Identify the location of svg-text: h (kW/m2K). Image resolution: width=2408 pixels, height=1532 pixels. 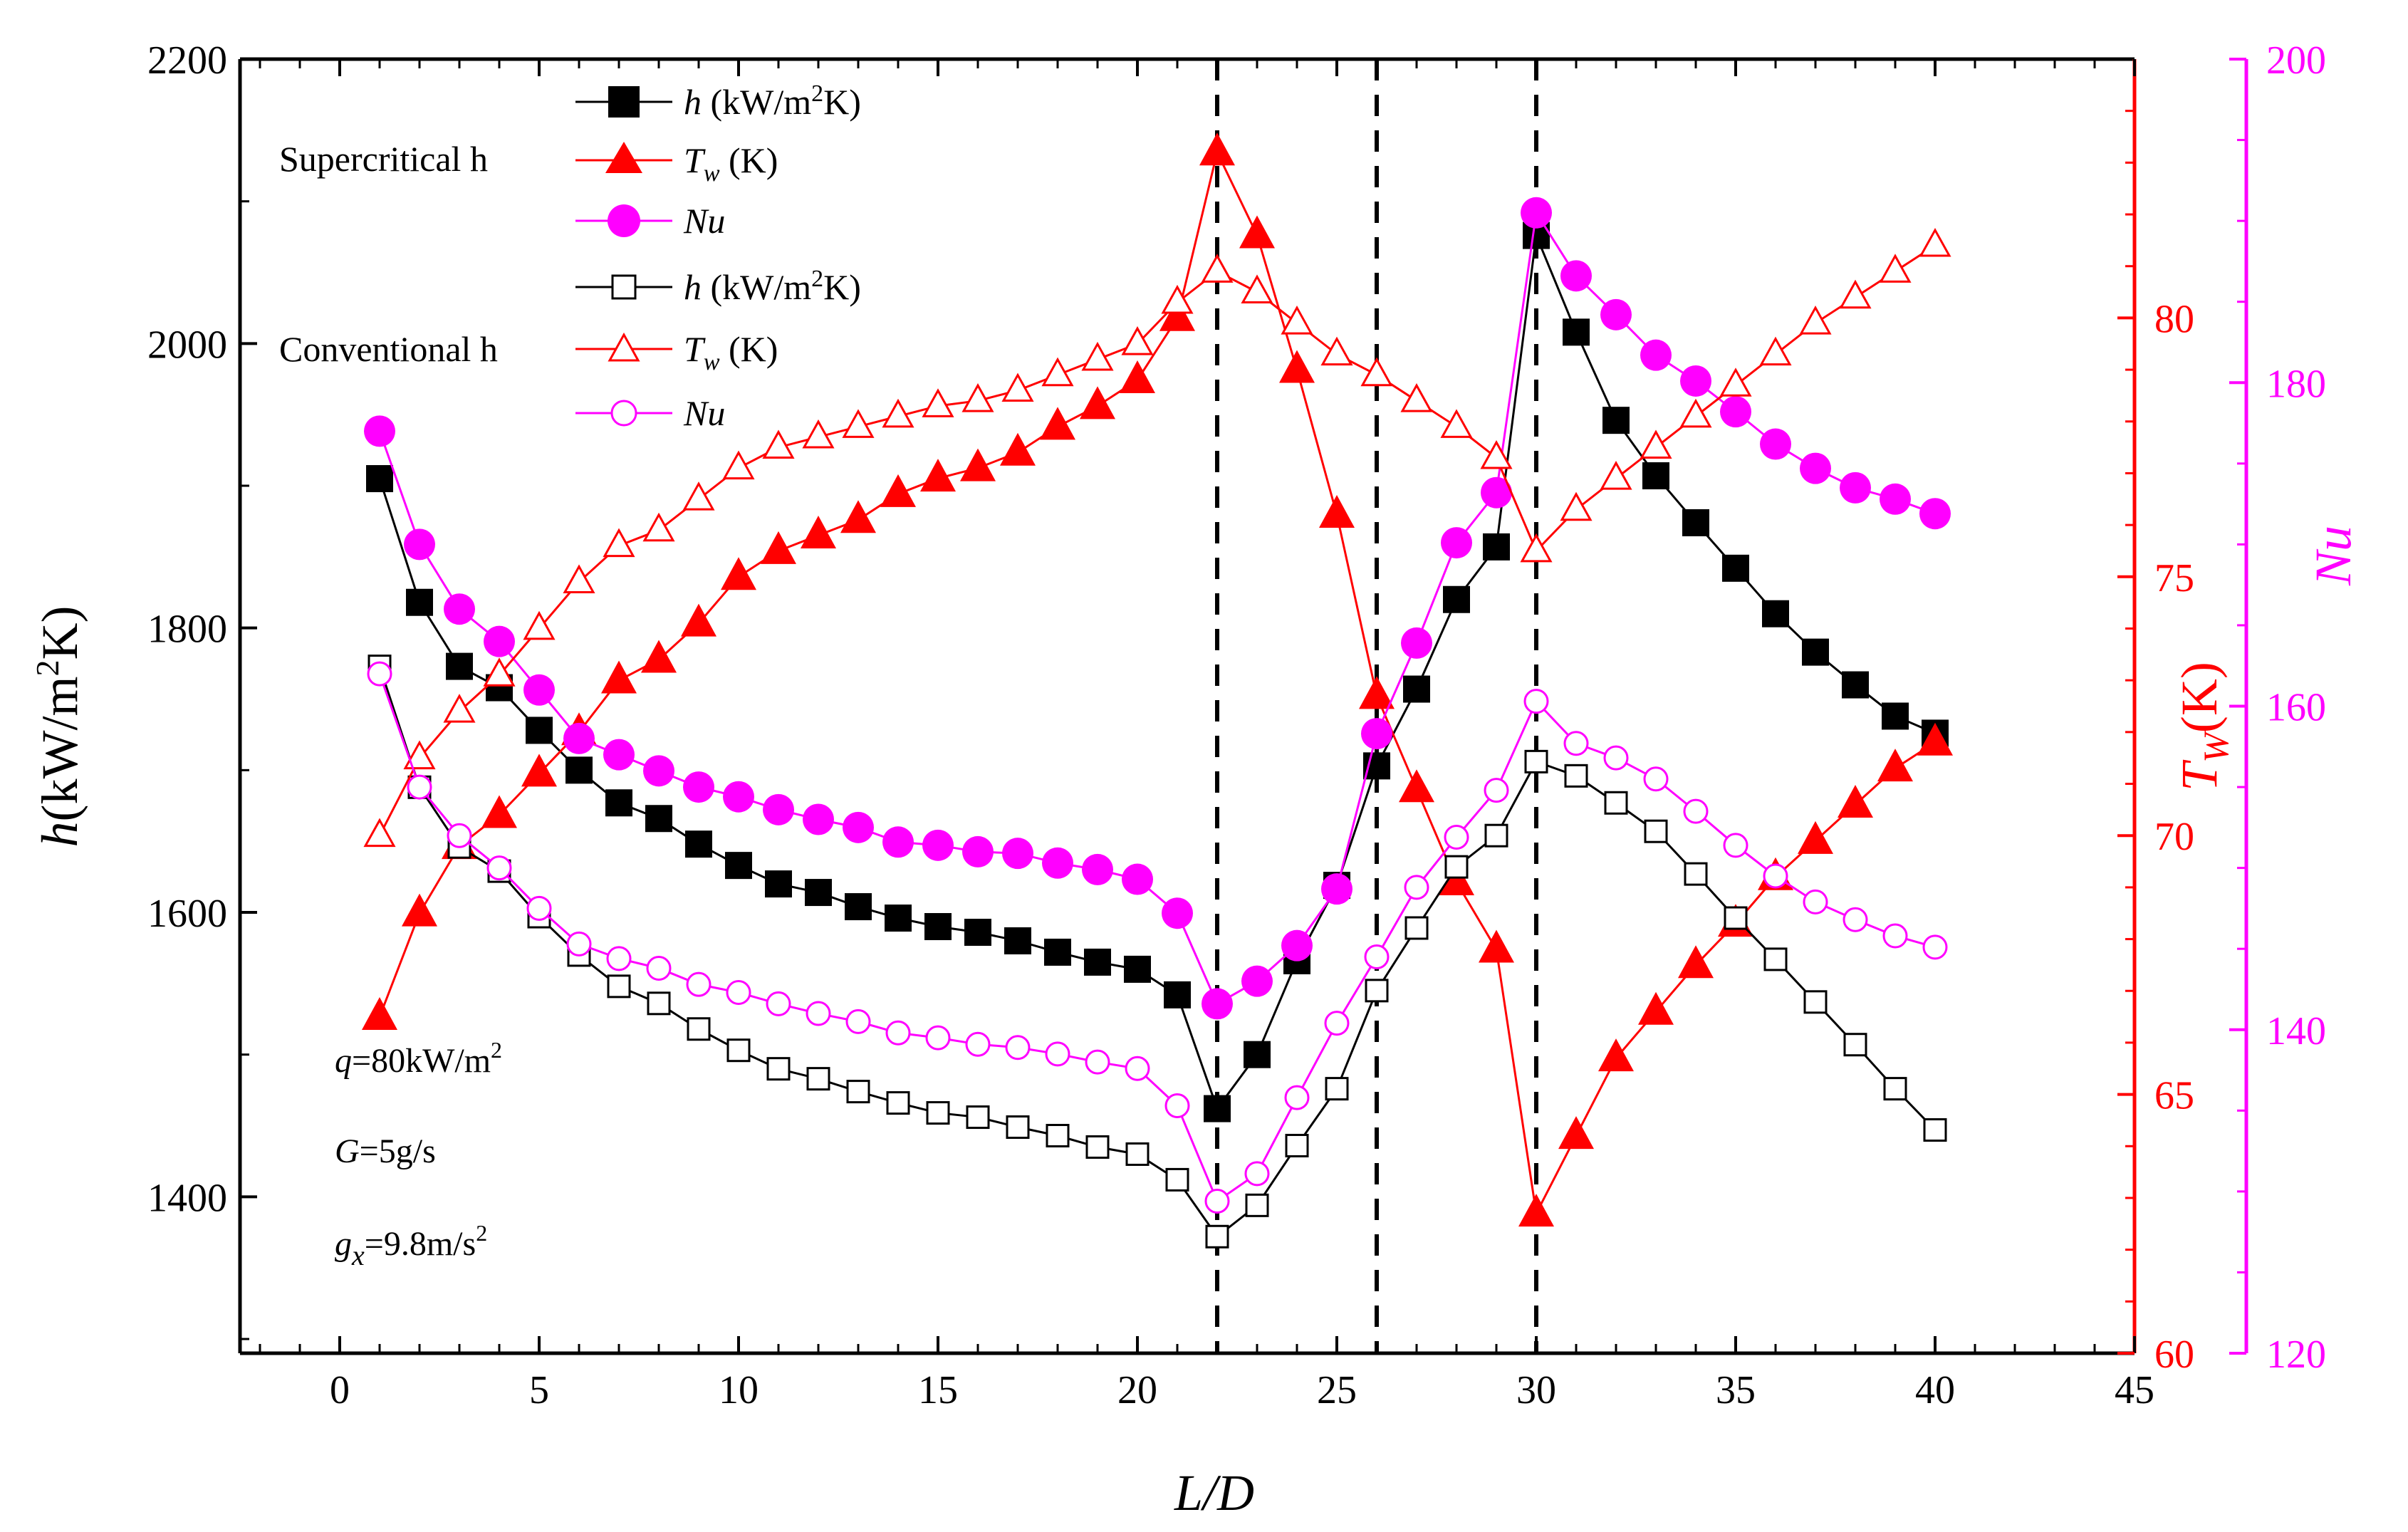
(772, 286).